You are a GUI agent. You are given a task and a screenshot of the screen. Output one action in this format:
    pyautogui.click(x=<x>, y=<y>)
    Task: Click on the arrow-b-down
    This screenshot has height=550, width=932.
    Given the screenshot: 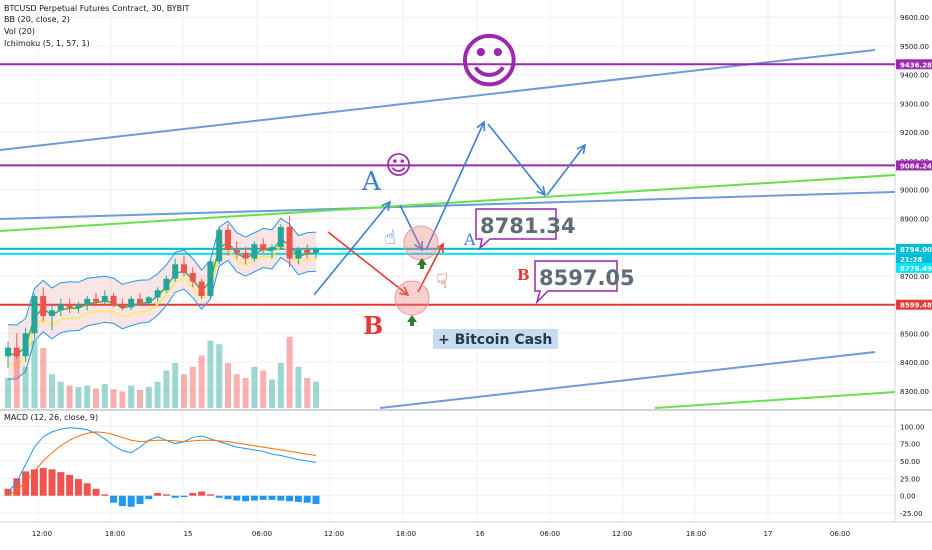 What is the action you would take?
    pyautogui.click(x=368, y=263)
    